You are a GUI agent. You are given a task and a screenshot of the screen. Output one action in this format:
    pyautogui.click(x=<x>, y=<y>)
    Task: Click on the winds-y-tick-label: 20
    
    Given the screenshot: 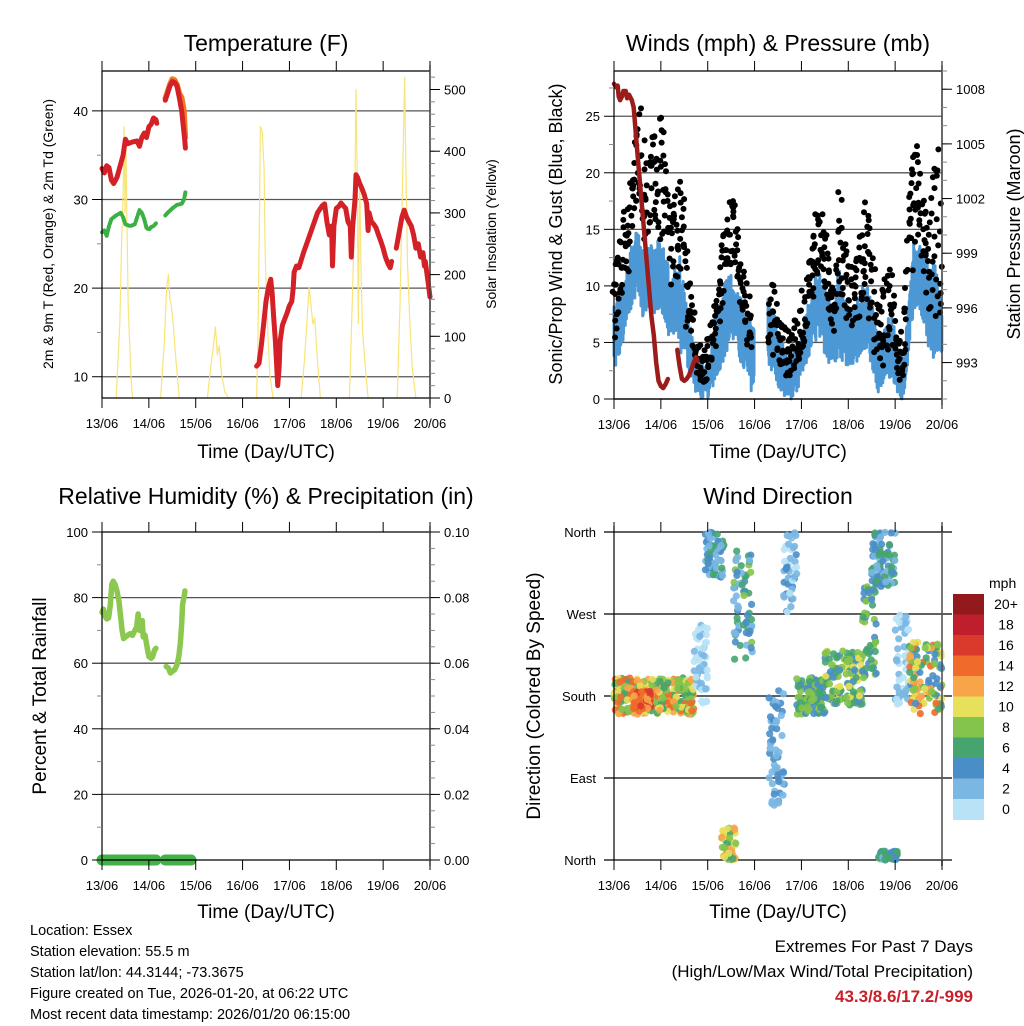 What is the action you would take?
    pyautogui.click(x=593, y=173)
    